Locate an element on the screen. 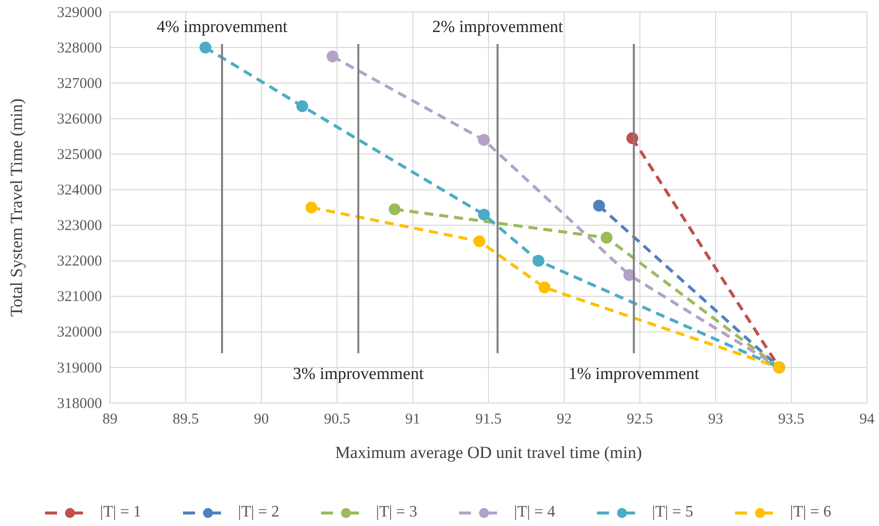  y-tick-label: 320000 is located at coordinates (79, 332).